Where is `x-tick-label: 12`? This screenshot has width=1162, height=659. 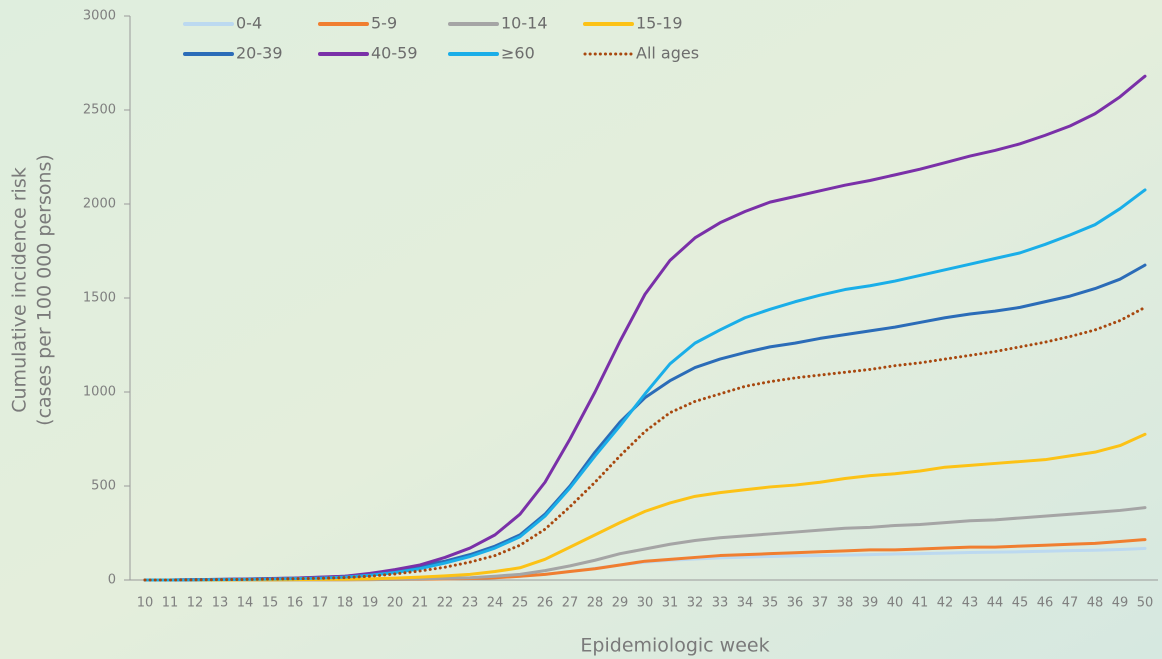 x-tick-label: 12 is located at coordinates (195, 603).